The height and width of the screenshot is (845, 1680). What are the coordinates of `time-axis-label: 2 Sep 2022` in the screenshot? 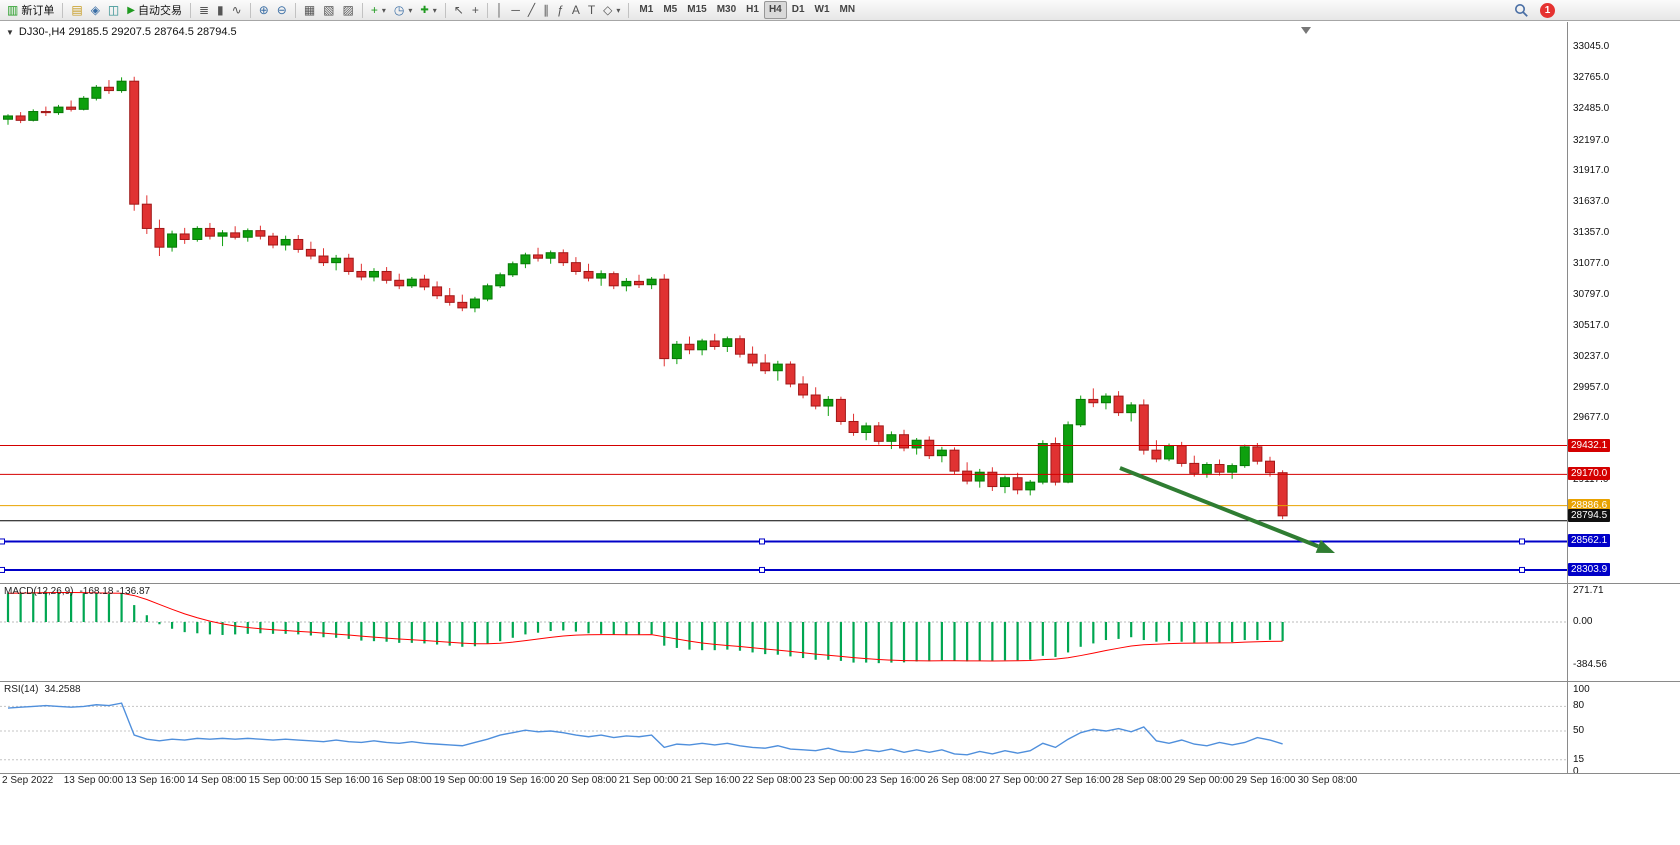 It's located at (28, 780).